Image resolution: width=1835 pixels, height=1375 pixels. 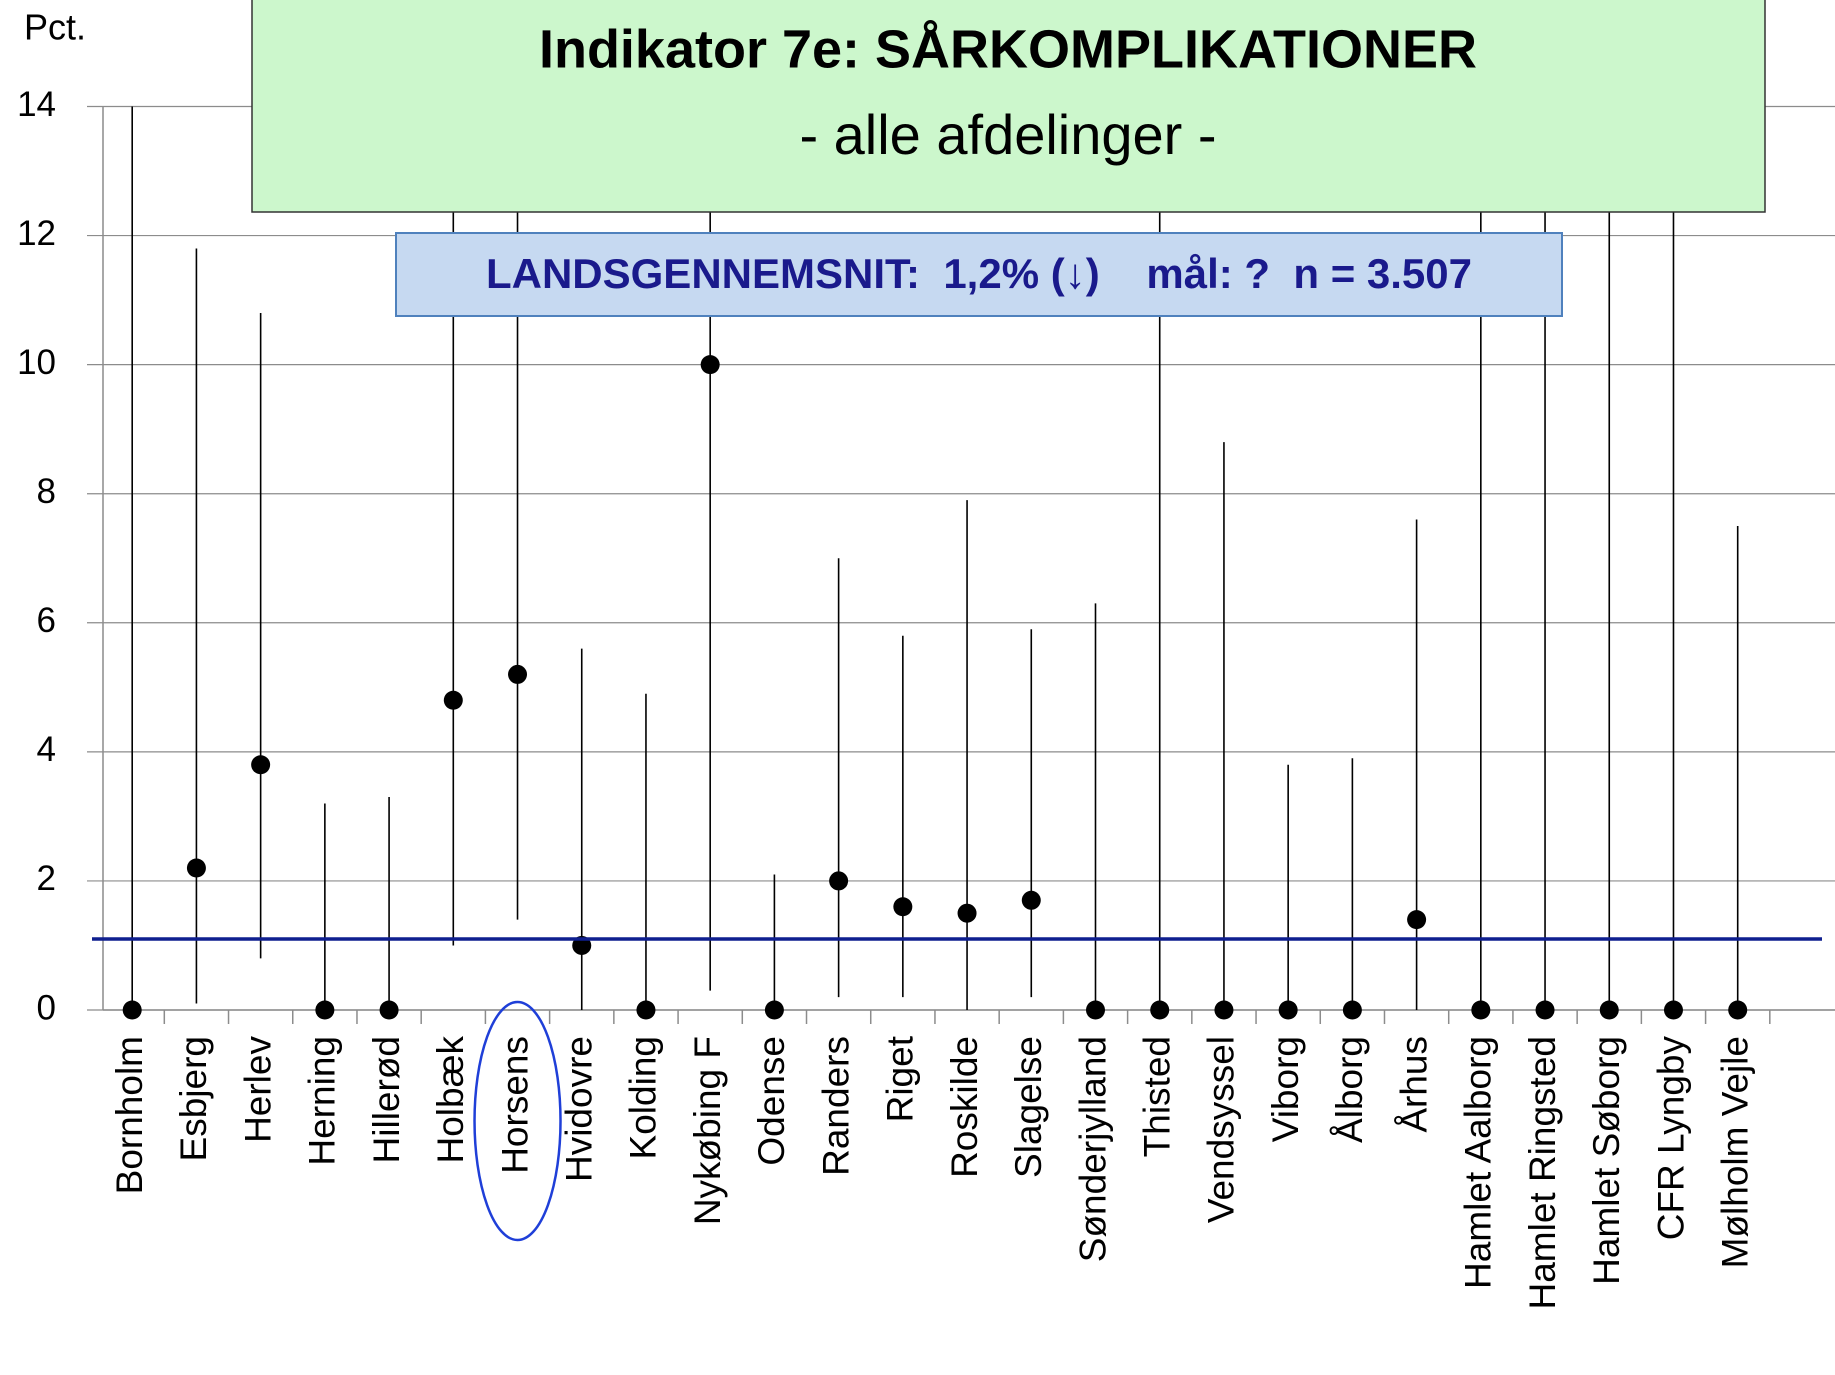 What do you see at coordinates (129, 1115) in the screenshot?
I see `x-tick-label: Bornholm` at bounding box center [129, 1115].